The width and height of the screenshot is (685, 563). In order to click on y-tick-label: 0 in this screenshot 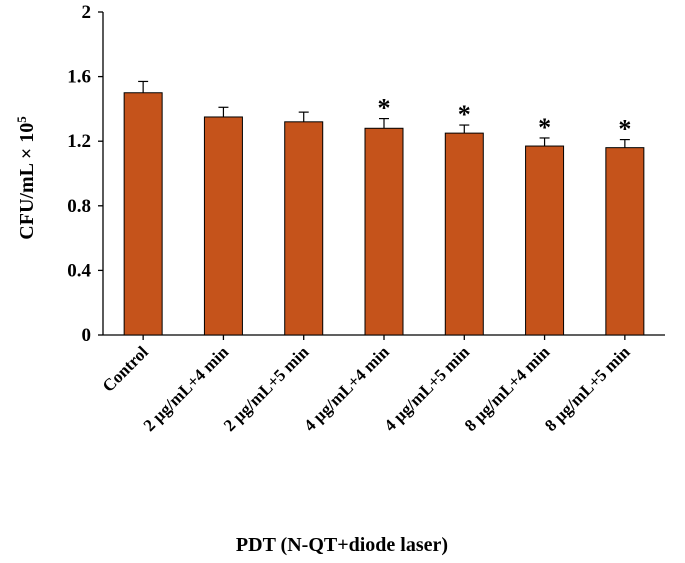, I will do `click(87, 335)`.